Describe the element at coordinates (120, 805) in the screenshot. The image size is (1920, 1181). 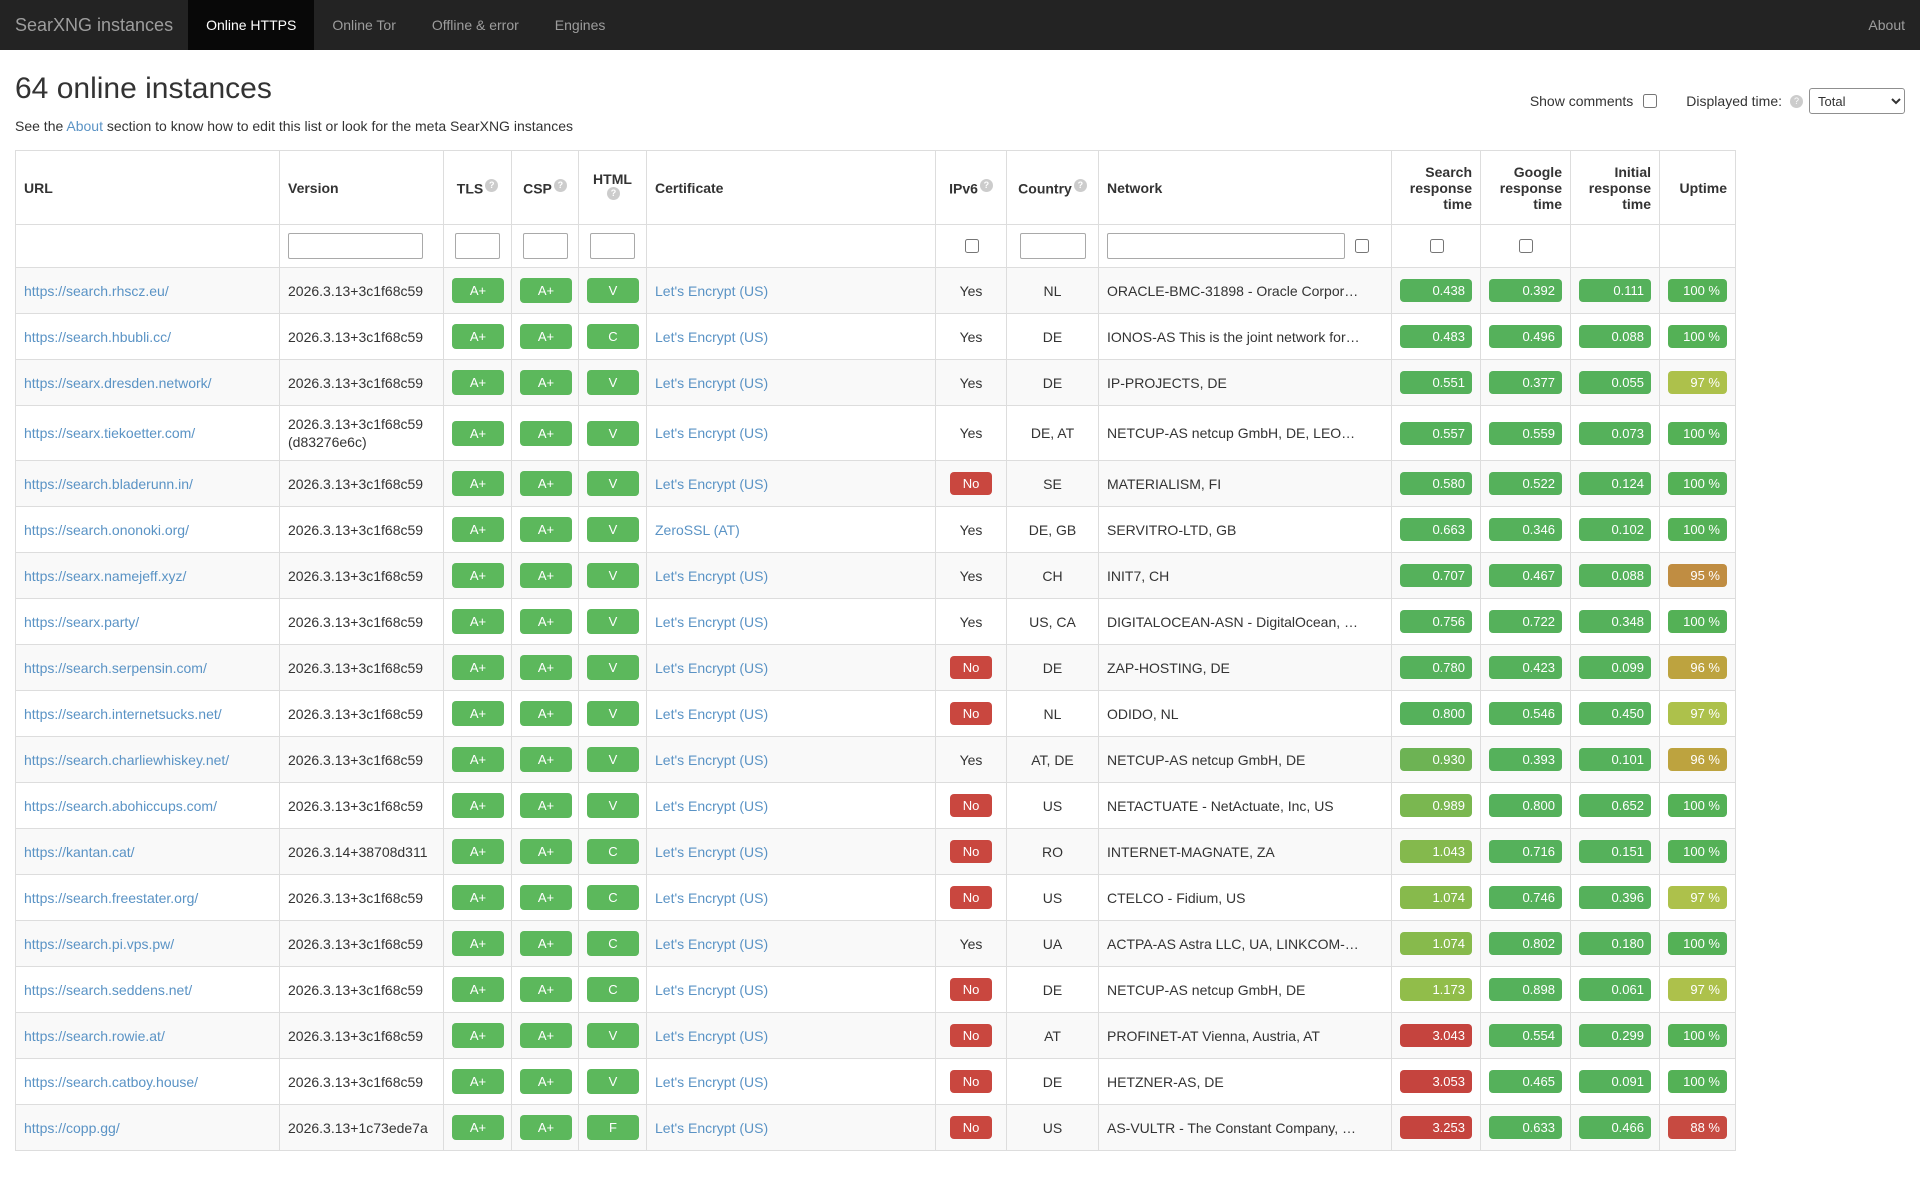
I see `instance-url-link: https://search.abohiccups.com/` at that location.